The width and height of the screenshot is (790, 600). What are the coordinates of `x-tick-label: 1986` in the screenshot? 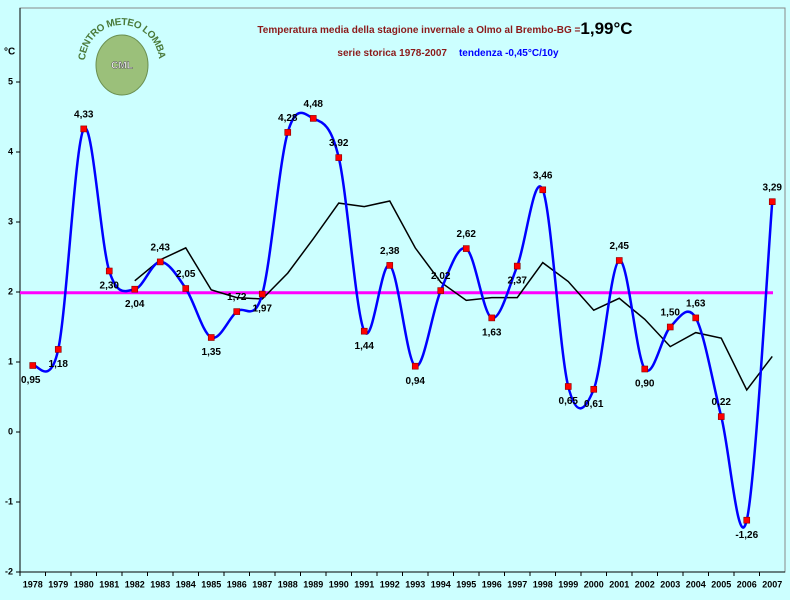 It's located at (237, 584).